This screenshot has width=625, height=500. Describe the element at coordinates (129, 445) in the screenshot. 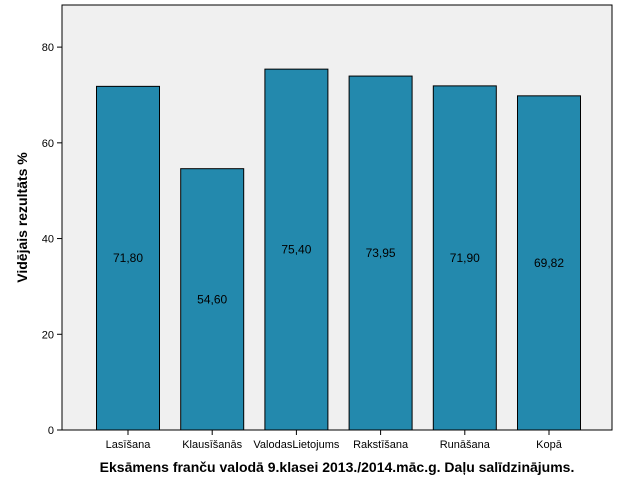

I see `x-category-label: Lasīšana` at that location.